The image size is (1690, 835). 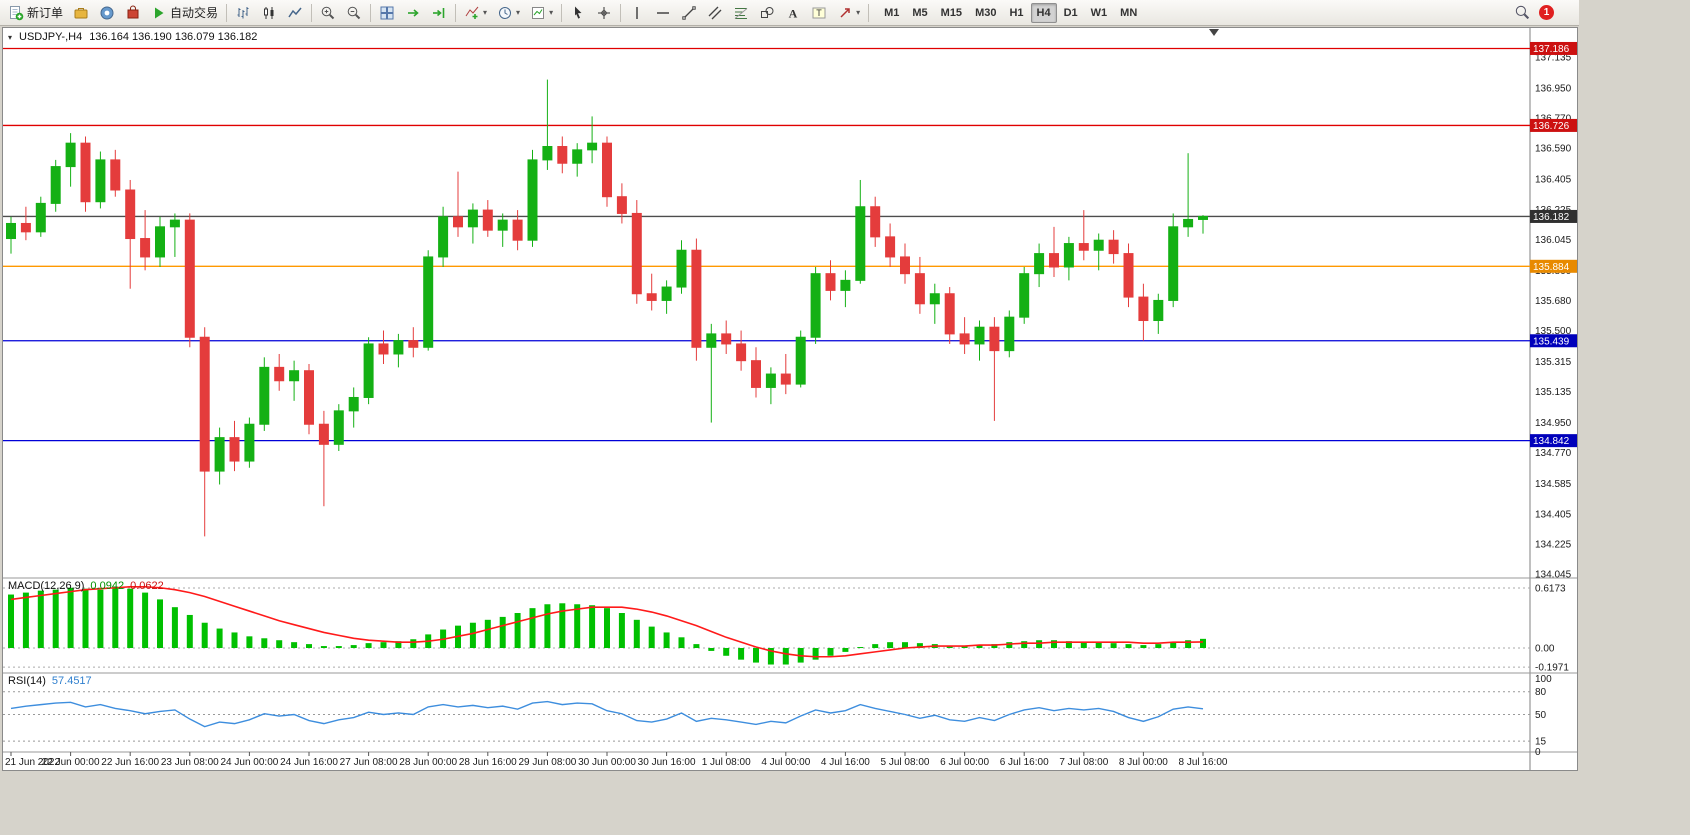 What do you see at coordinates (793, 13) in the screenshot?
I see `text-button: A` at bounding box center [793, 13].